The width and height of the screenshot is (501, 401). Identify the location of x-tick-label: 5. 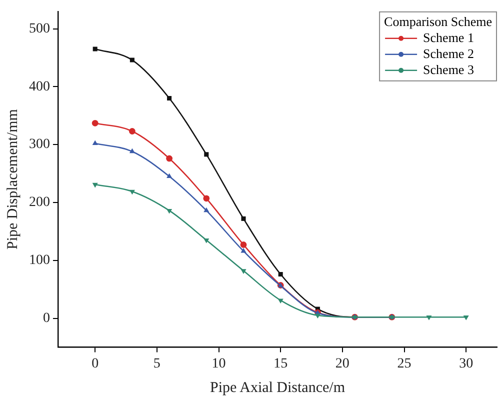
(156, 364).